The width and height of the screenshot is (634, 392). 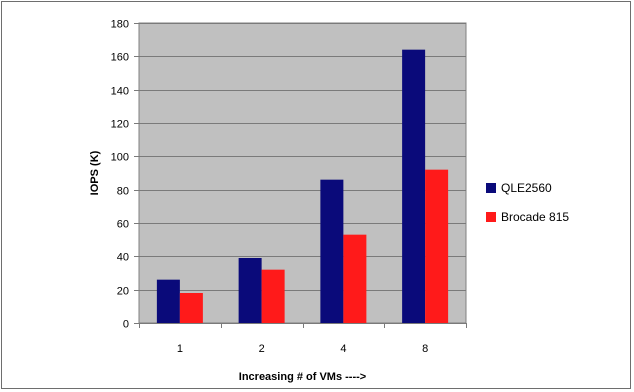 What do you see at coordinates (123, 292) in the screenshot?
I see `y-tick-label: 20` at bounding box center [123, 292].